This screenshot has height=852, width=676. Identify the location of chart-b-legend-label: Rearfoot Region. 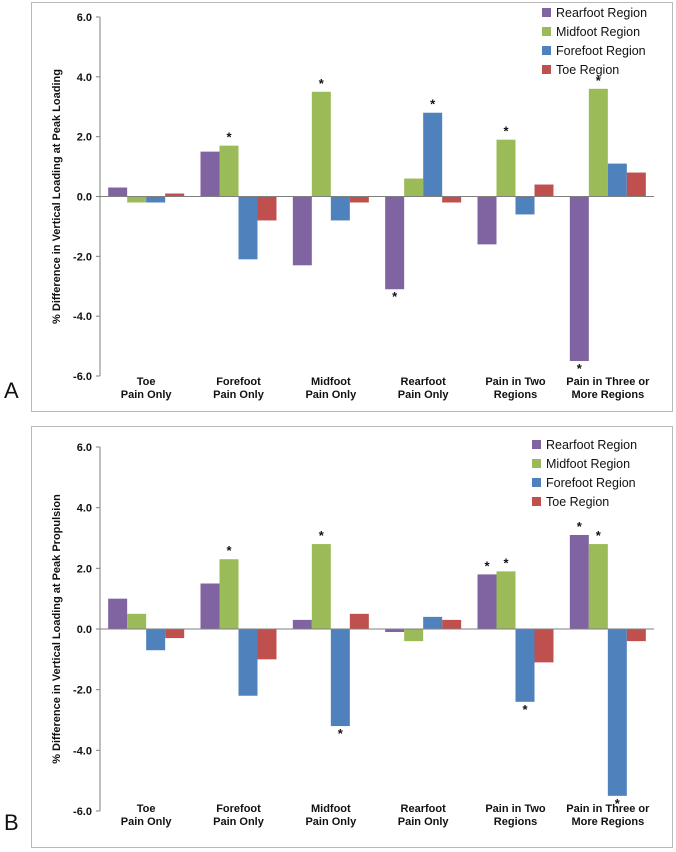
(591, 445).